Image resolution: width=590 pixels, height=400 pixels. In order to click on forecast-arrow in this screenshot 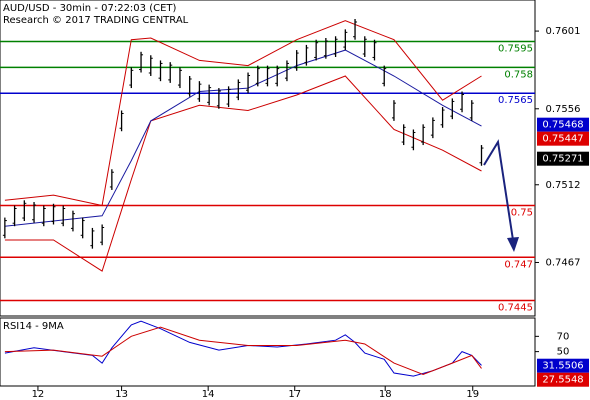, I will do `click(498, 190)`.